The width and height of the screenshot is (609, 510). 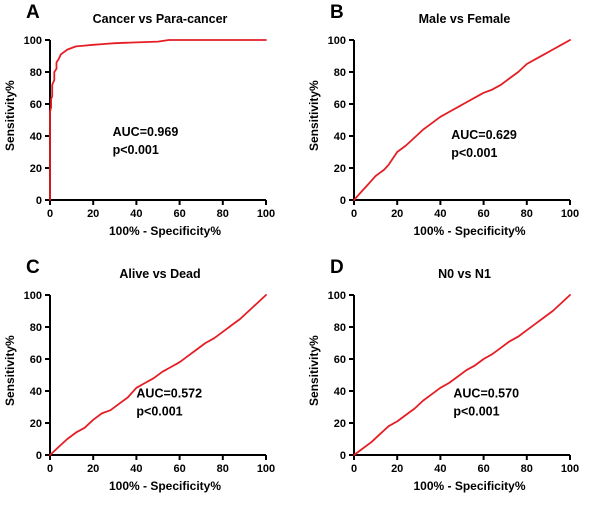 What do you see at coordinates (10, 116) in the screenshot?
I see `y-axis-label-a: Sensitivity%` at bounding box center [10, 116].